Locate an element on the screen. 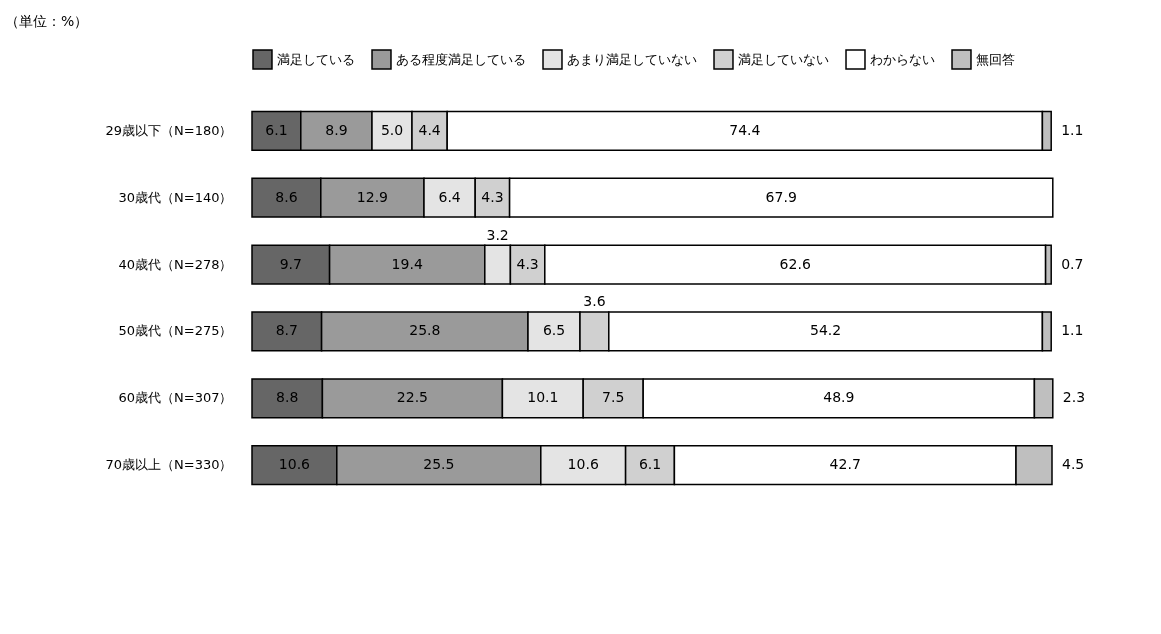  legend-label: あまり満足していない is located at coordinates (632, 59).